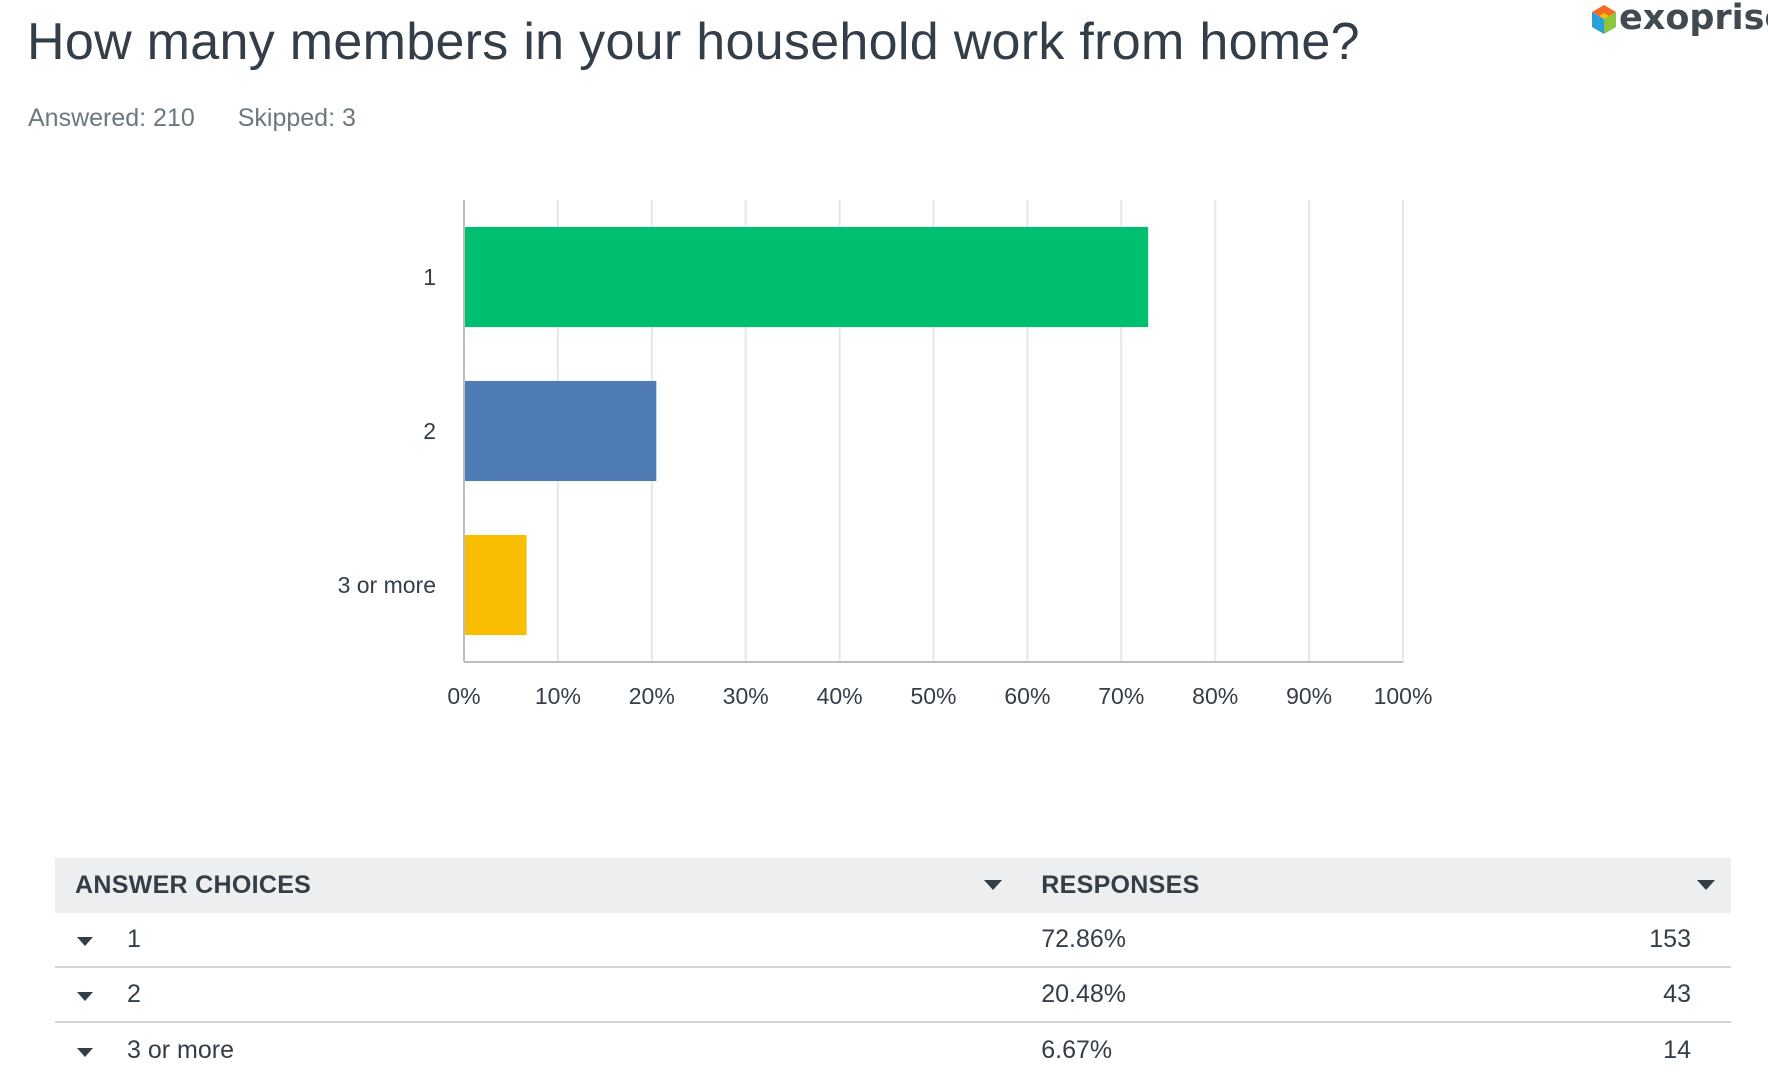 The height and width of the screenshot is (1082, 1768). Describe the element at coordinates (134, 994) in the screenshot. I see `choice-label: 2` at that location.